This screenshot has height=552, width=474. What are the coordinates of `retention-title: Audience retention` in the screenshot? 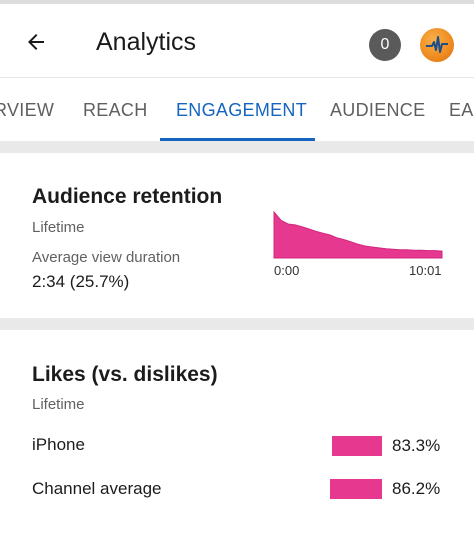 It's located at (127, 196).